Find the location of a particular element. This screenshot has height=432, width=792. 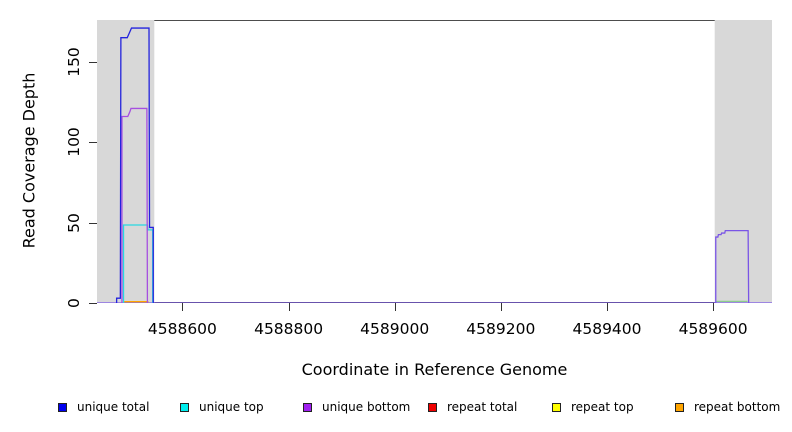

series-line-unique-bottom is located at coordinates (135, 205).